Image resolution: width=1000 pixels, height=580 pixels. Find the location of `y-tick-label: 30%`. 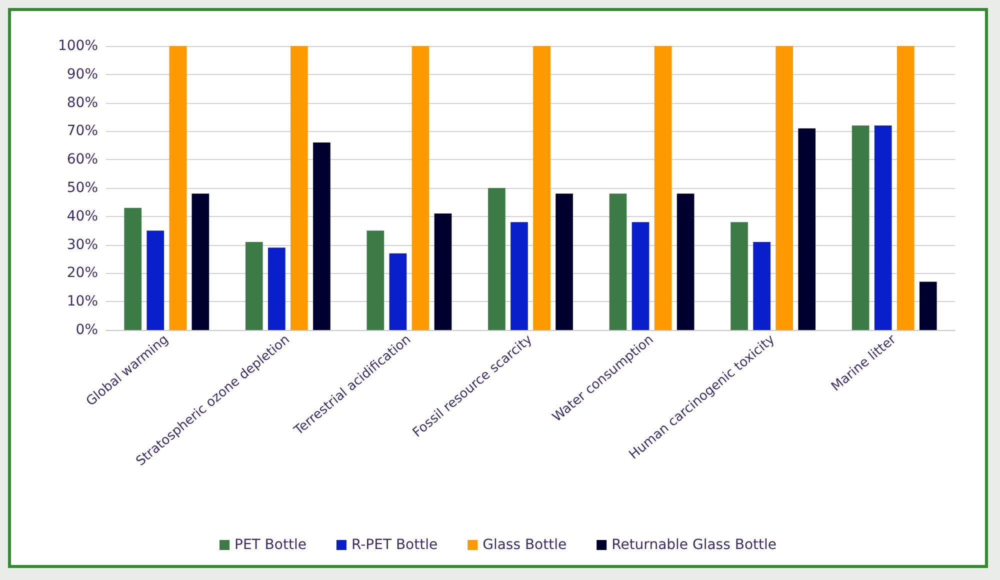

y-tick-label: 30% is located at coordinates (82, 244).